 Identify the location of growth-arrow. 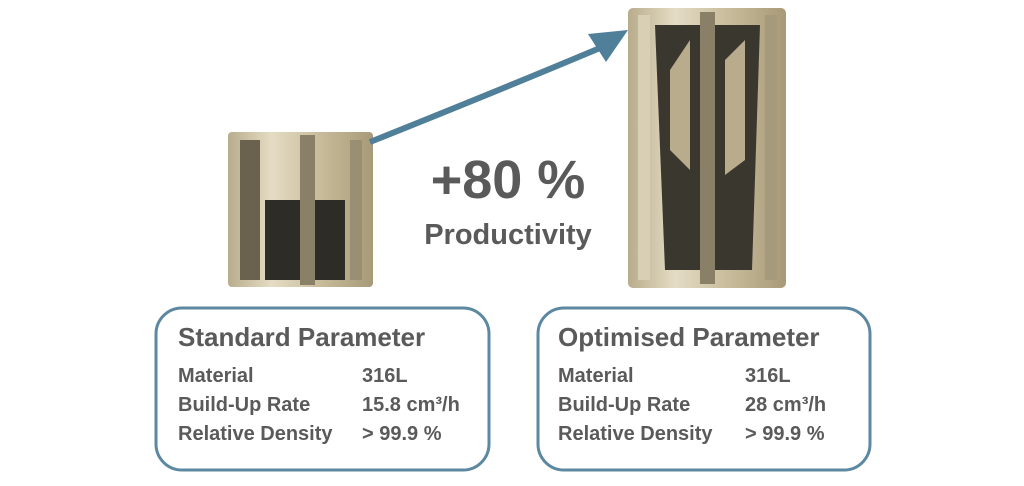
(498, 87).